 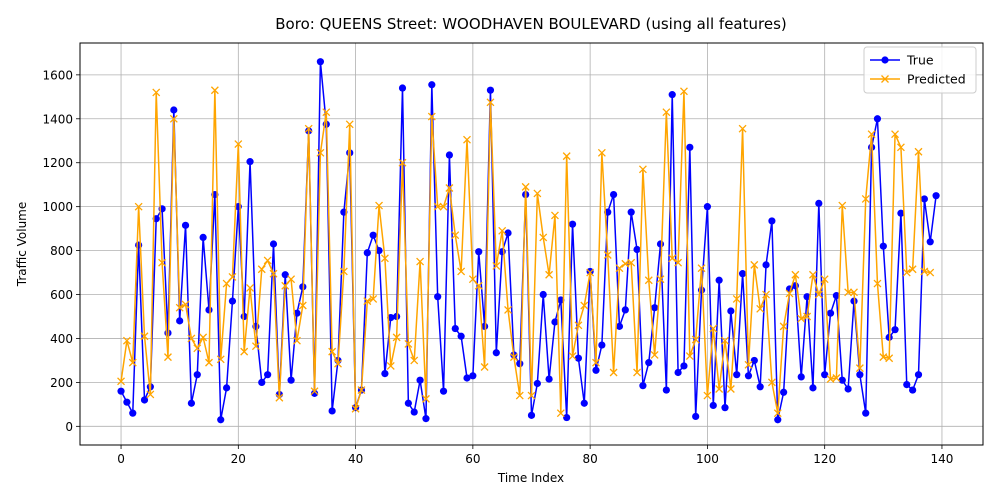 What do you see at coordinates (57, 75) in the screenshot?
I see `y-tick-label: 1600` at bounding box center [57, 75].